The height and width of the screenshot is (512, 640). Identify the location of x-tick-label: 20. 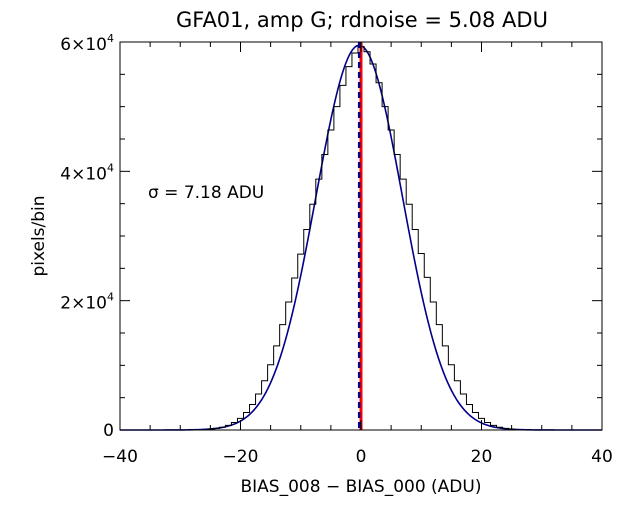
(482, 457).